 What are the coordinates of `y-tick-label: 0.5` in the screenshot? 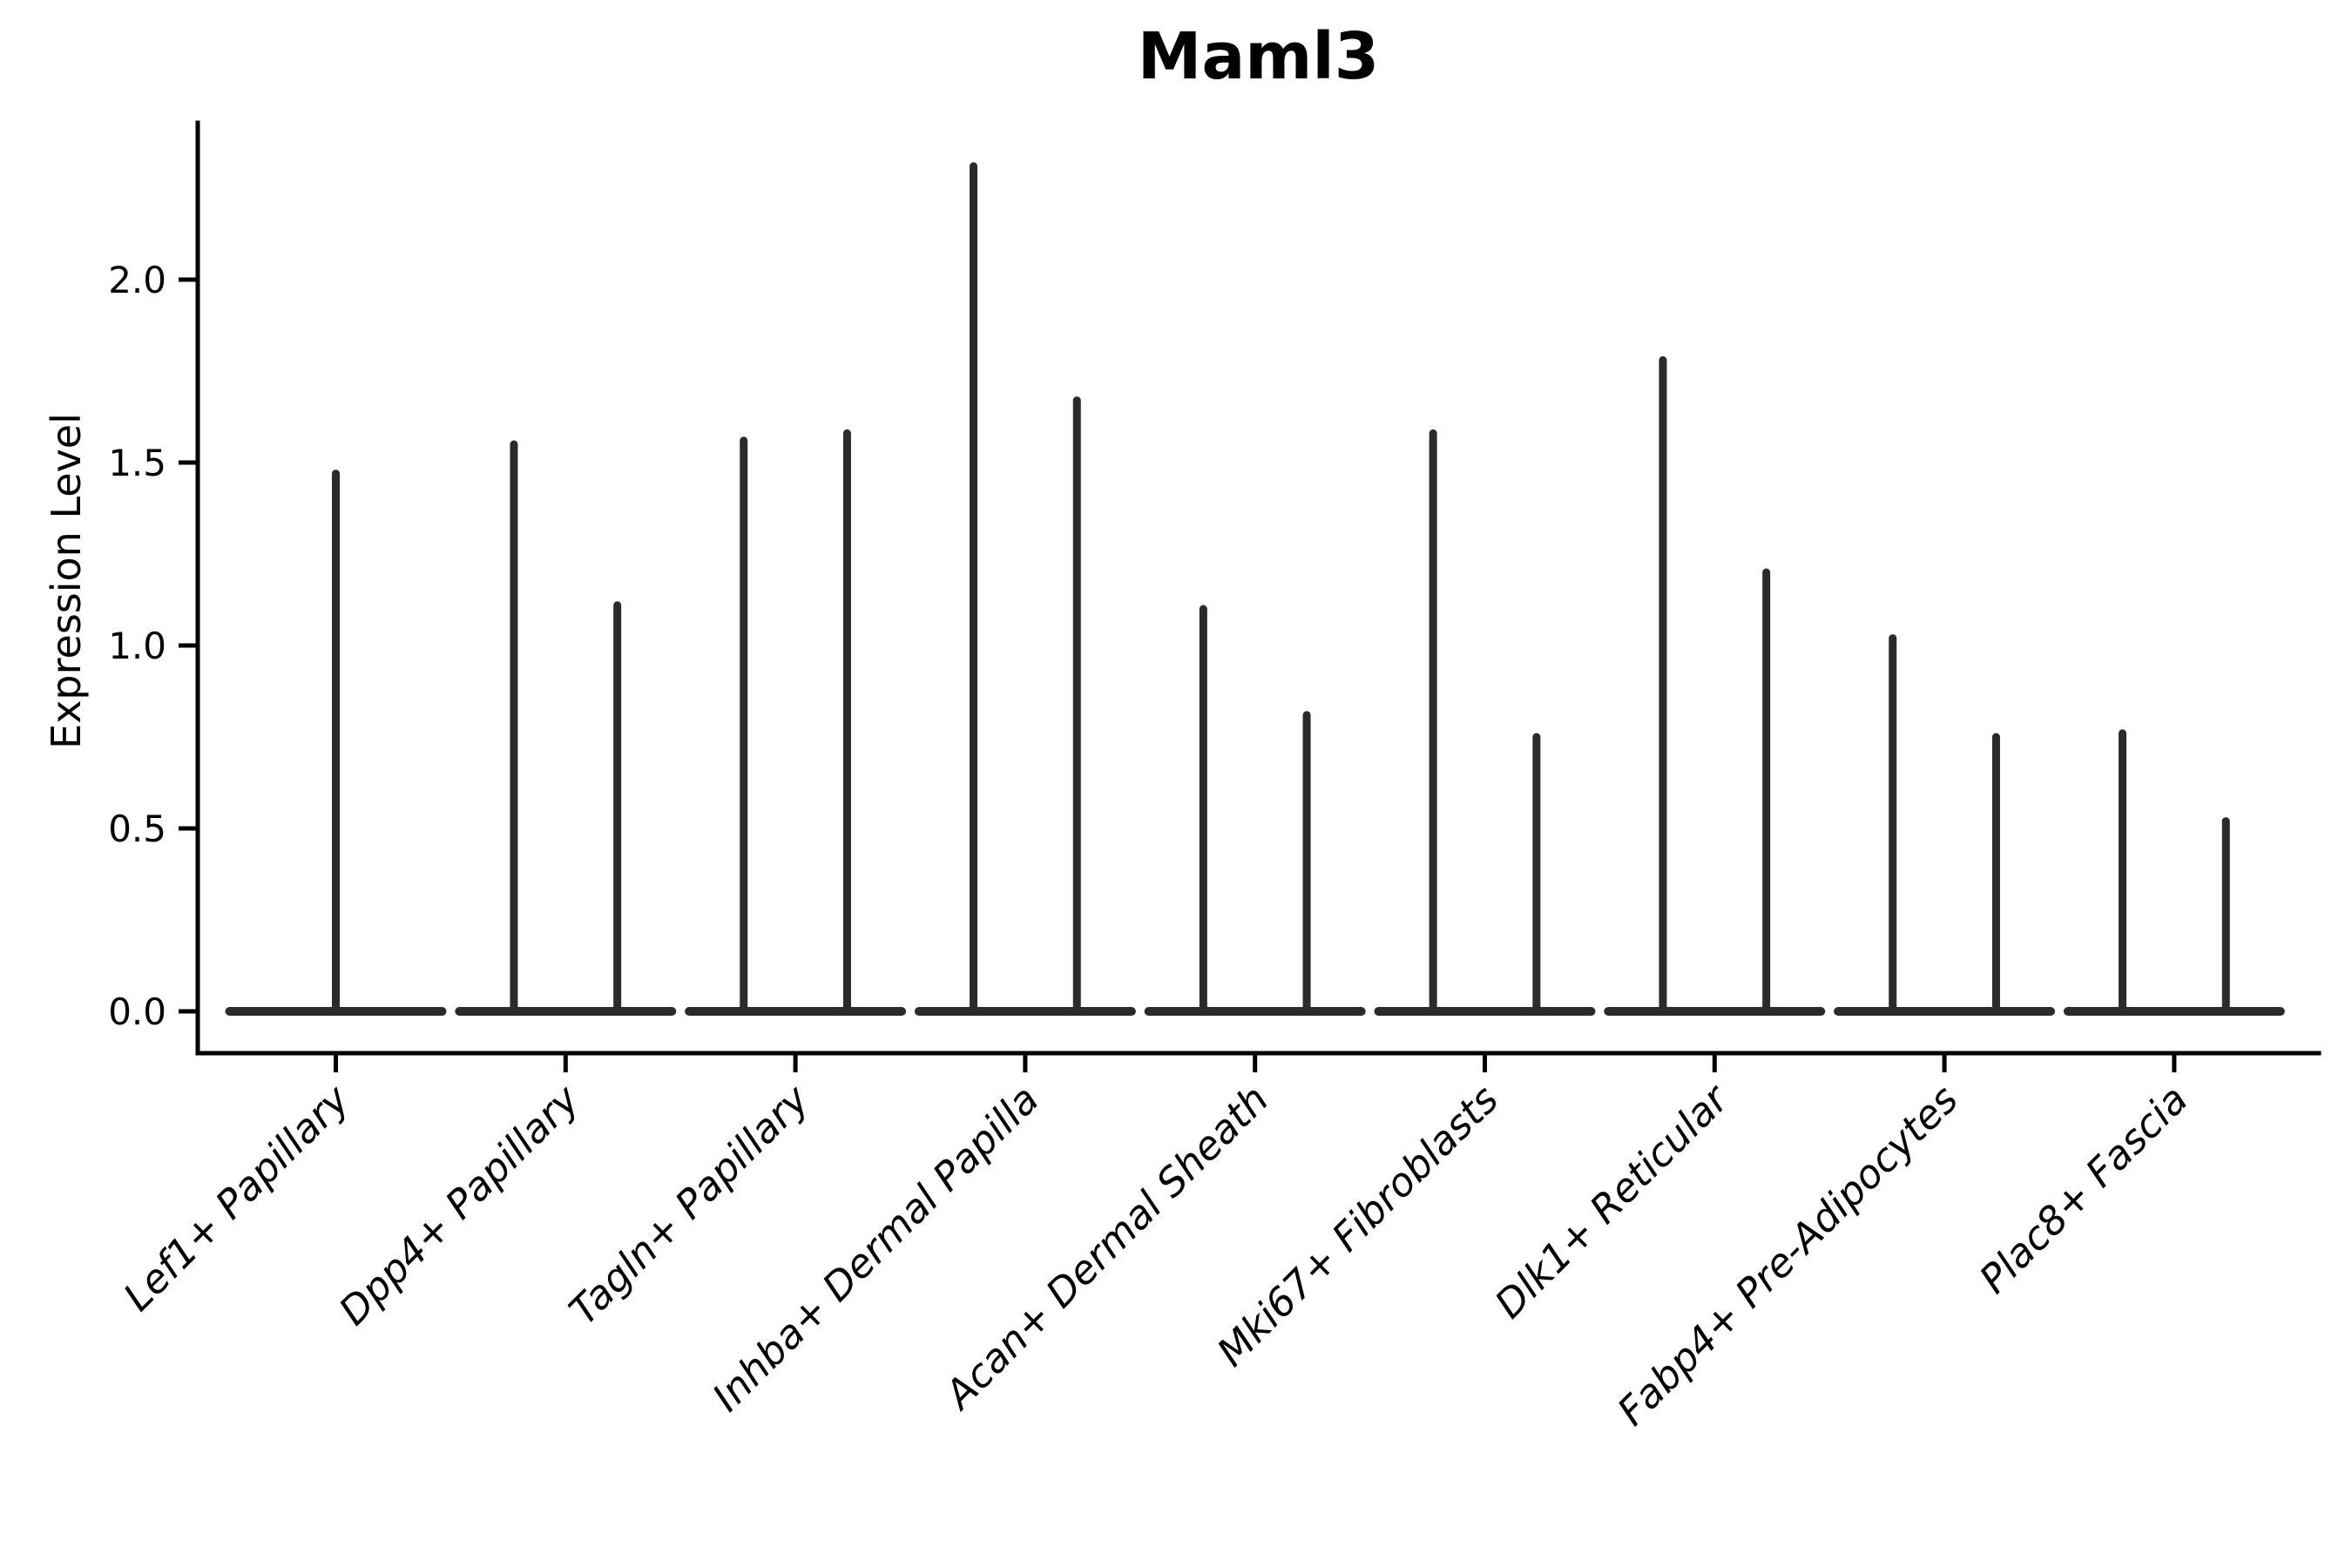 It's located at (137, 829).